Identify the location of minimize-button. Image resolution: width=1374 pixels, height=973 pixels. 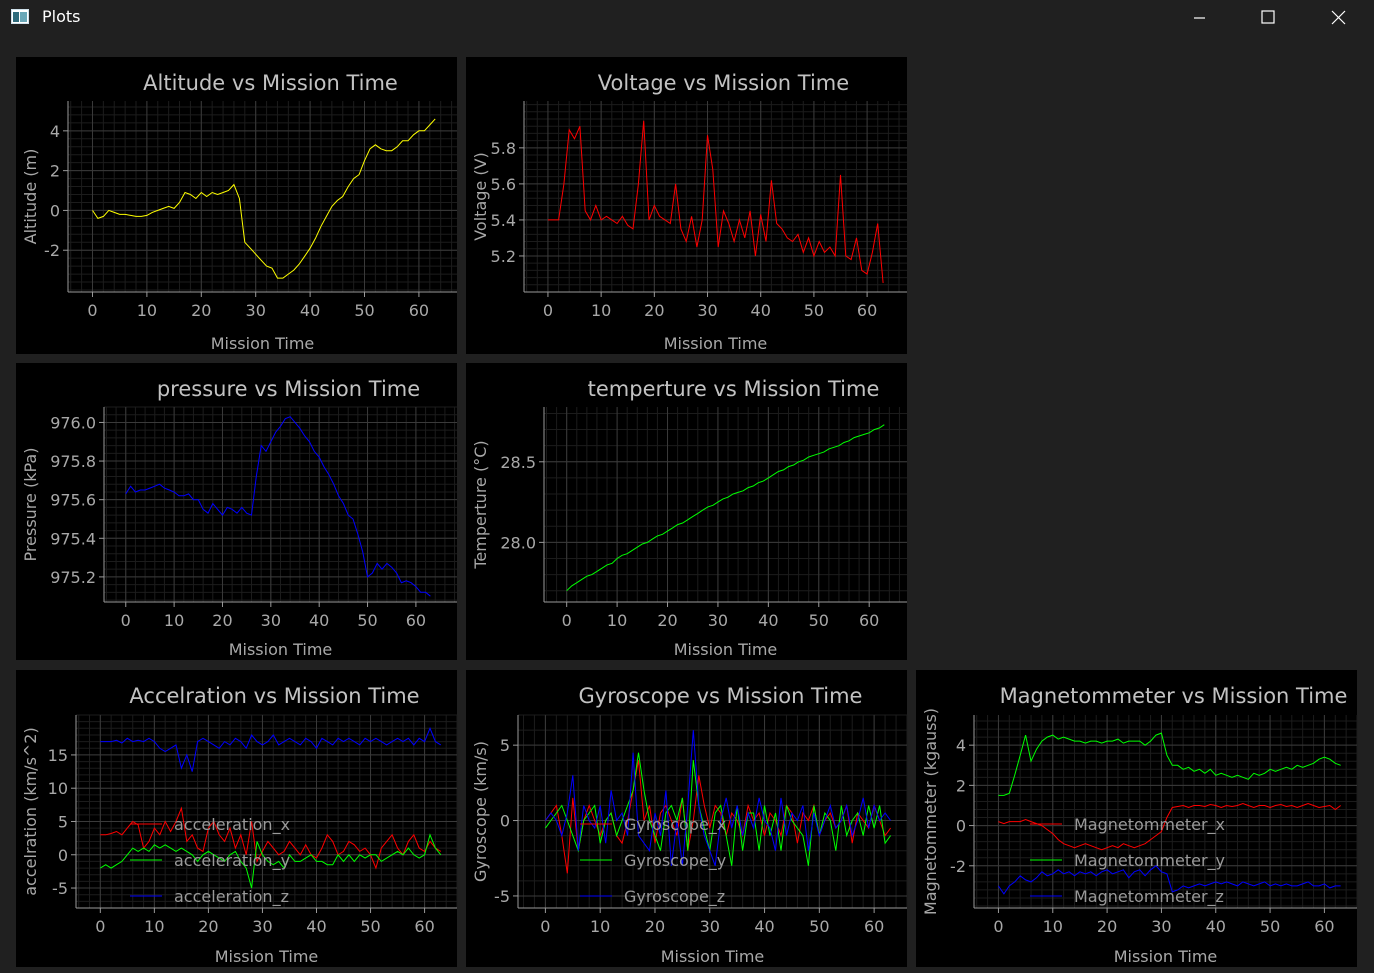
(1199, 18).